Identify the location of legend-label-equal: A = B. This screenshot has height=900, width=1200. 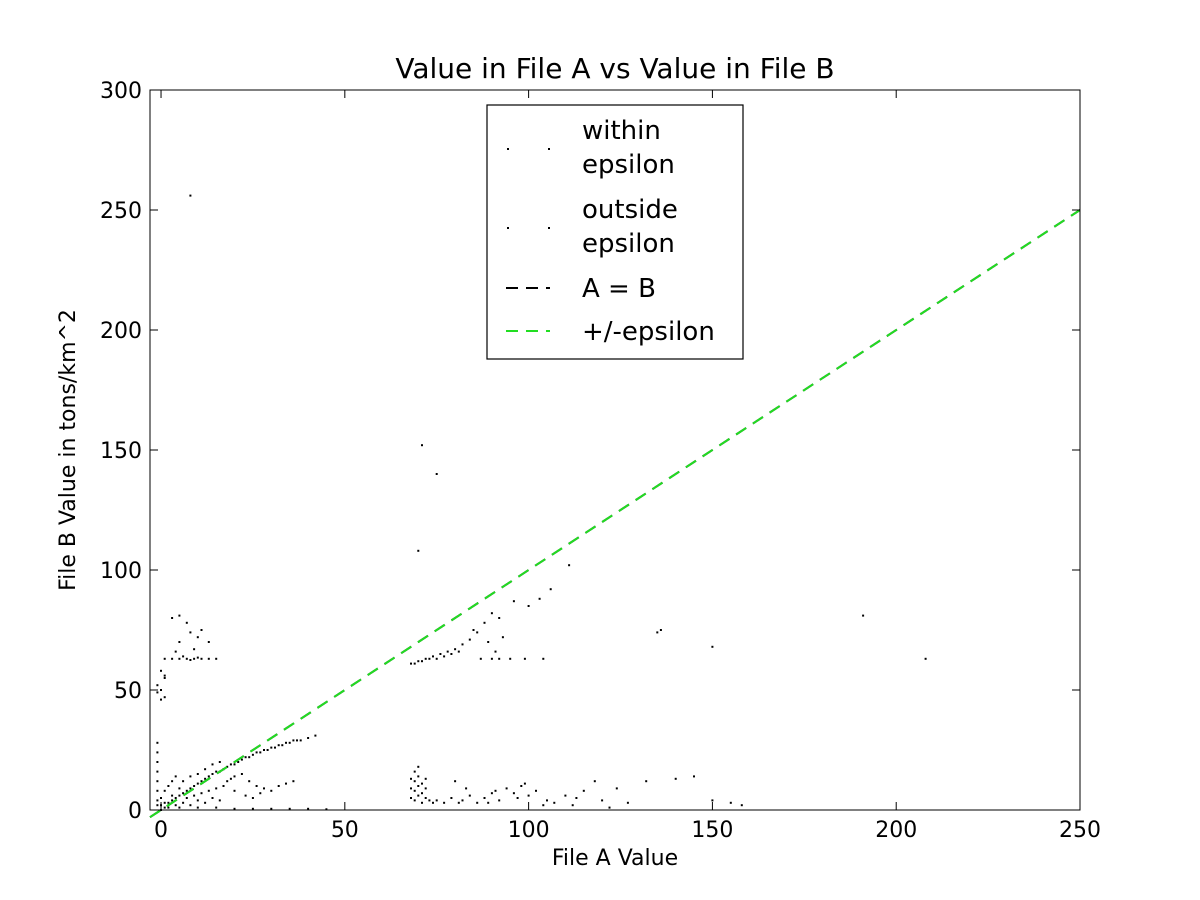
(619, 289).